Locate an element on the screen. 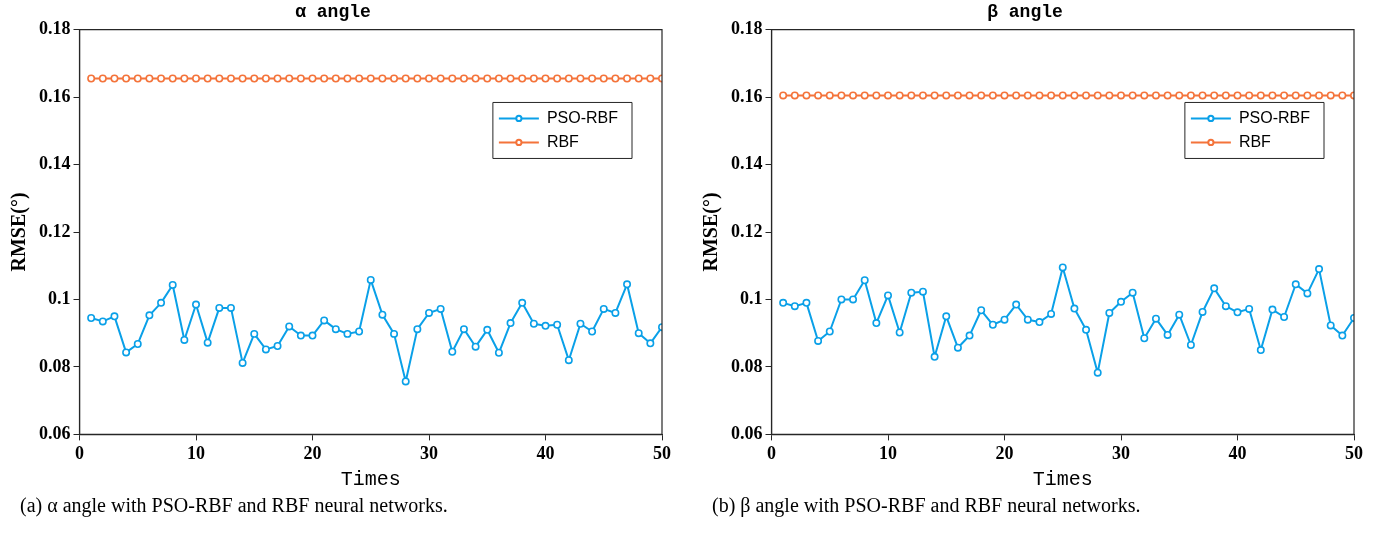 The height and width of the screenshot is (535, 1384). legend-label: PSO-RBF is located at coordinates (1274, 117).